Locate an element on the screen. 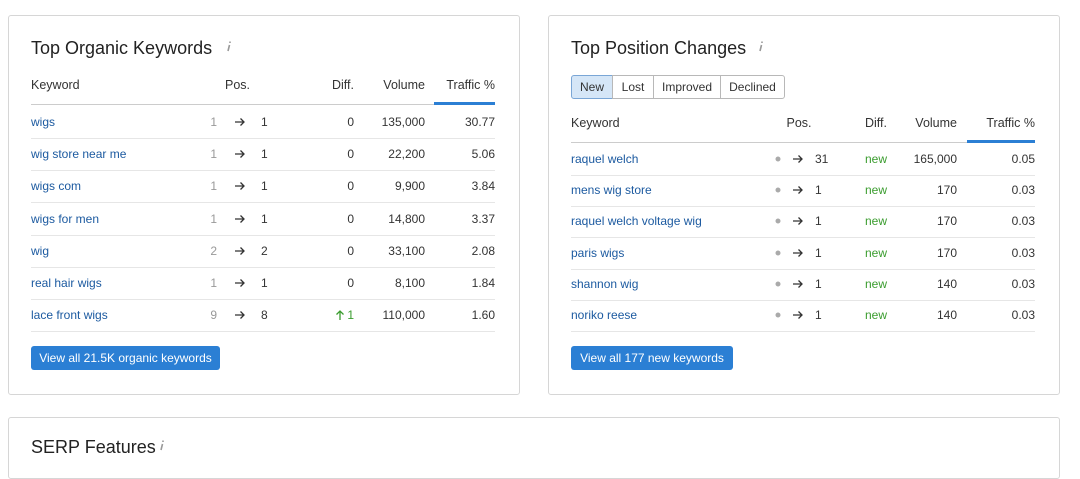  previous-position: 9 is located at coordinates (213, 315).